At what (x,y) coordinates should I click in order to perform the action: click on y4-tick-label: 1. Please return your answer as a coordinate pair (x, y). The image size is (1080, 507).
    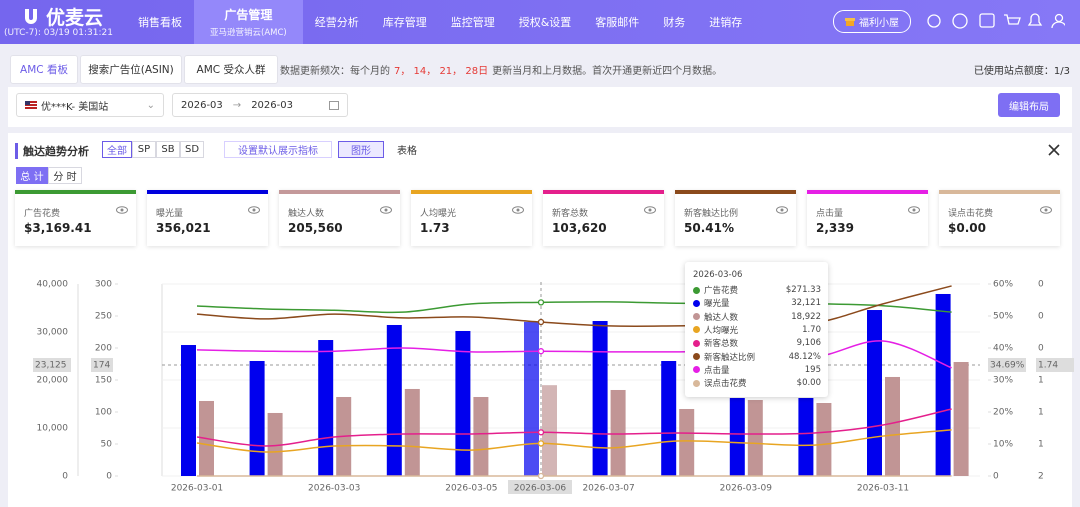
    Looking at the image, I should click on (1041, 445).